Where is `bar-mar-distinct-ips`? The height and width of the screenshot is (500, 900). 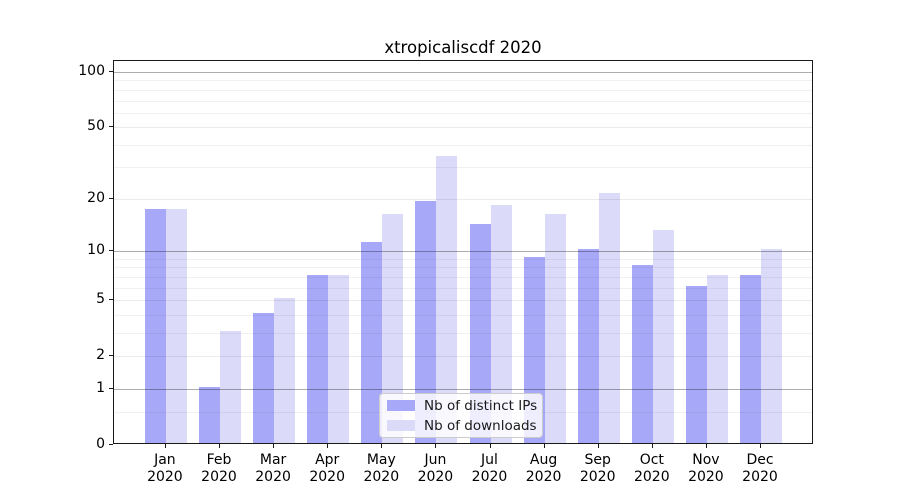 bar-mar-distinct-ips is located at coordinates (264, 377).